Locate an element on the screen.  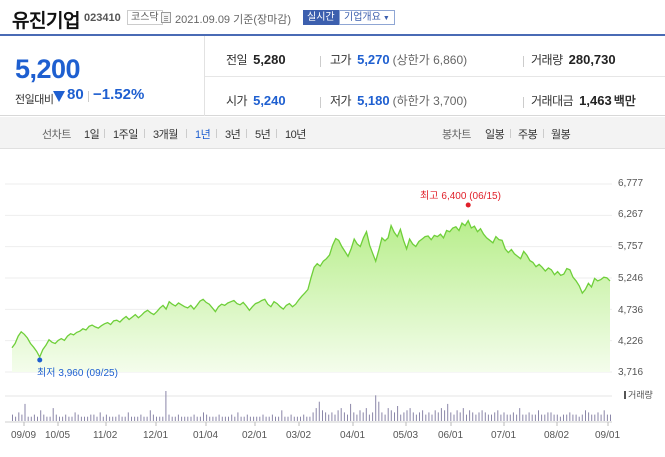
tab-10y: 10년 is located at coordinates (295, 135).